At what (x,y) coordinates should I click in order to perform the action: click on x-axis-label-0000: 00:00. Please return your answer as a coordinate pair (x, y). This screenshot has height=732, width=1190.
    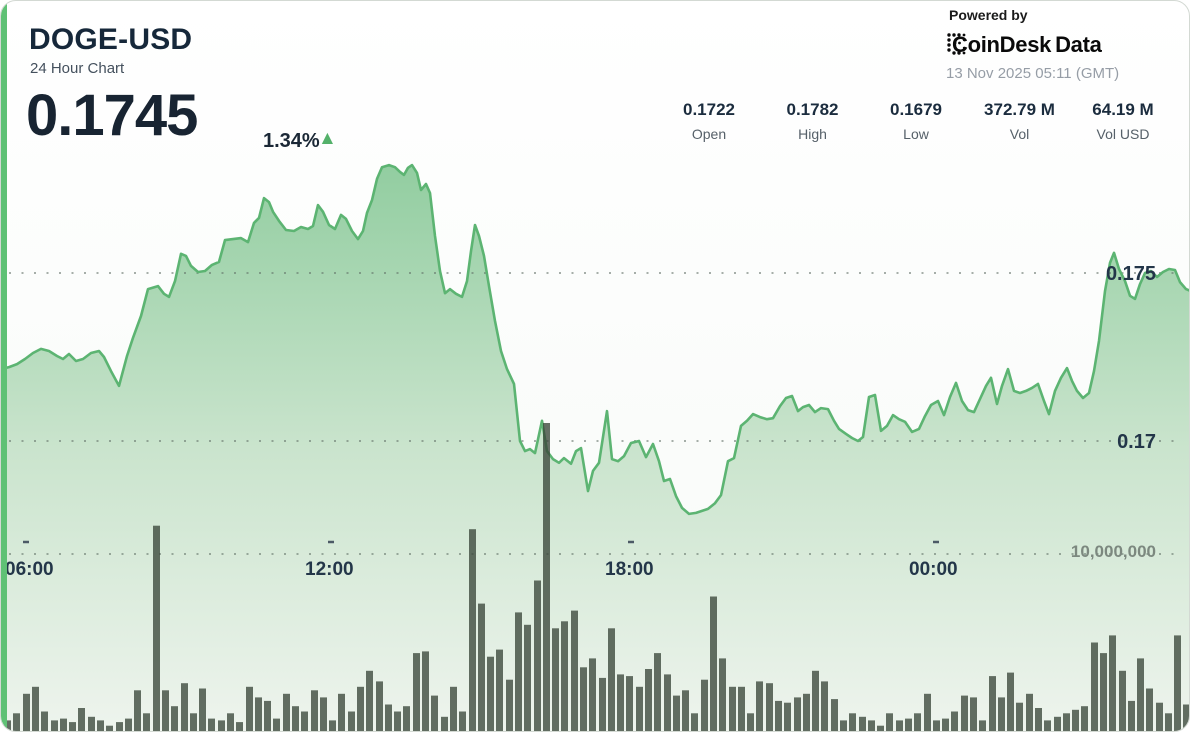
    Looking at the image, I should click on (933, 569).